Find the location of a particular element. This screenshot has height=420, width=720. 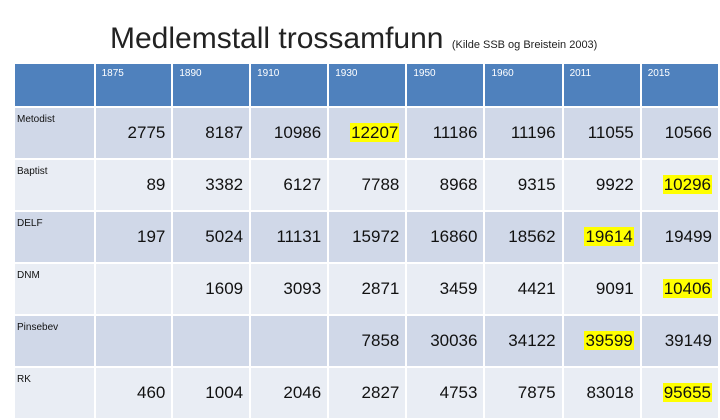

value: 16860 is located at coordinates (454, 236).